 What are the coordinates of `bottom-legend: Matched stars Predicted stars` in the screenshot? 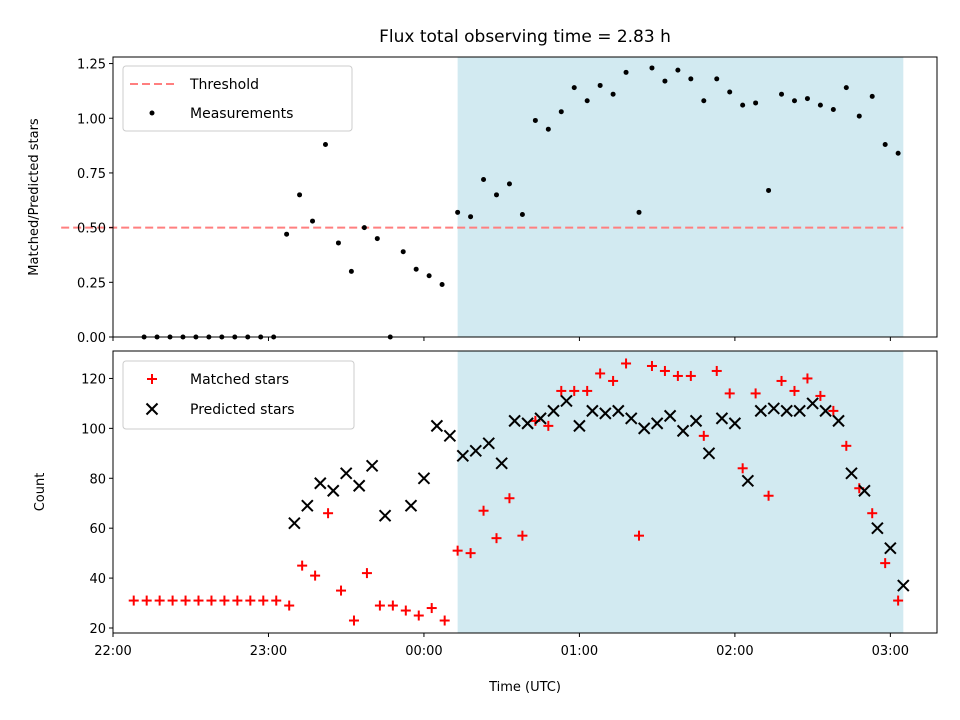 It's located at (238, 395).